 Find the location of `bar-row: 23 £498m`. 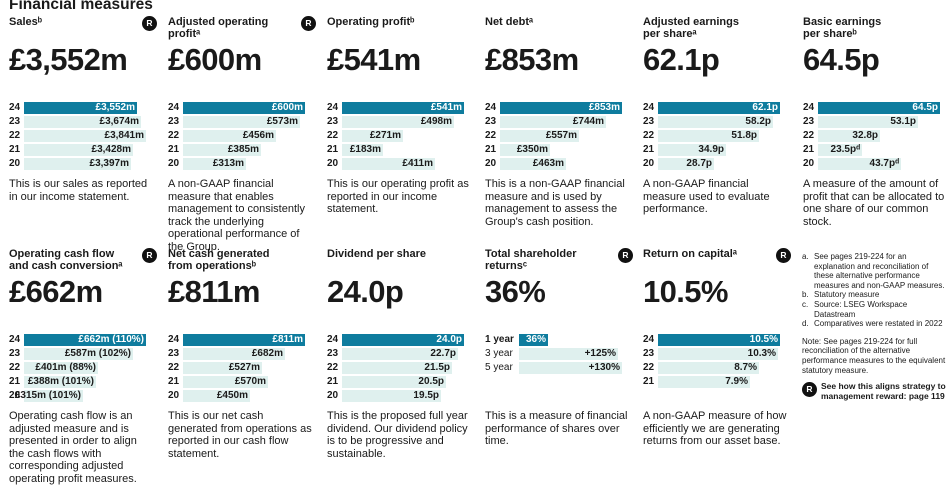

bar-row: 23 £498m is located at coordinates (402, 122).